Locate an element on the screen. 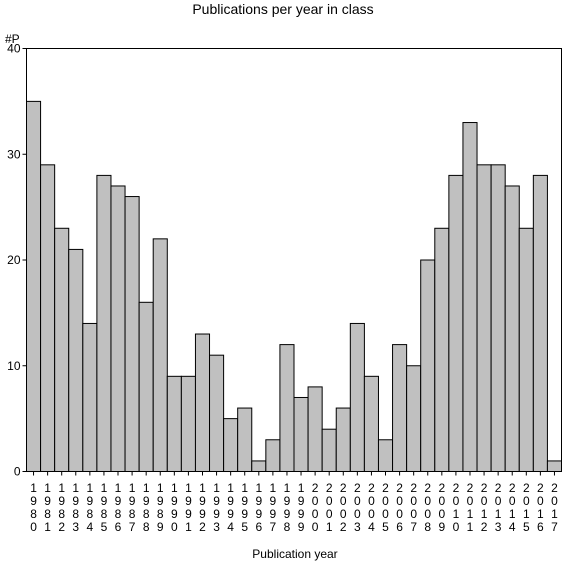  bar-1997 is located at coordinates (273, 455).